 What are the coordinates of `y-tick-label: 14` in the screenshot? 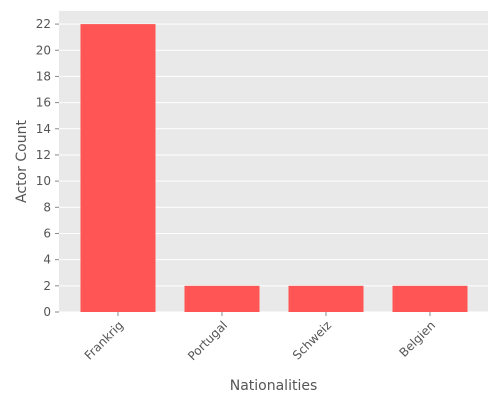 It's located at (43, 129).